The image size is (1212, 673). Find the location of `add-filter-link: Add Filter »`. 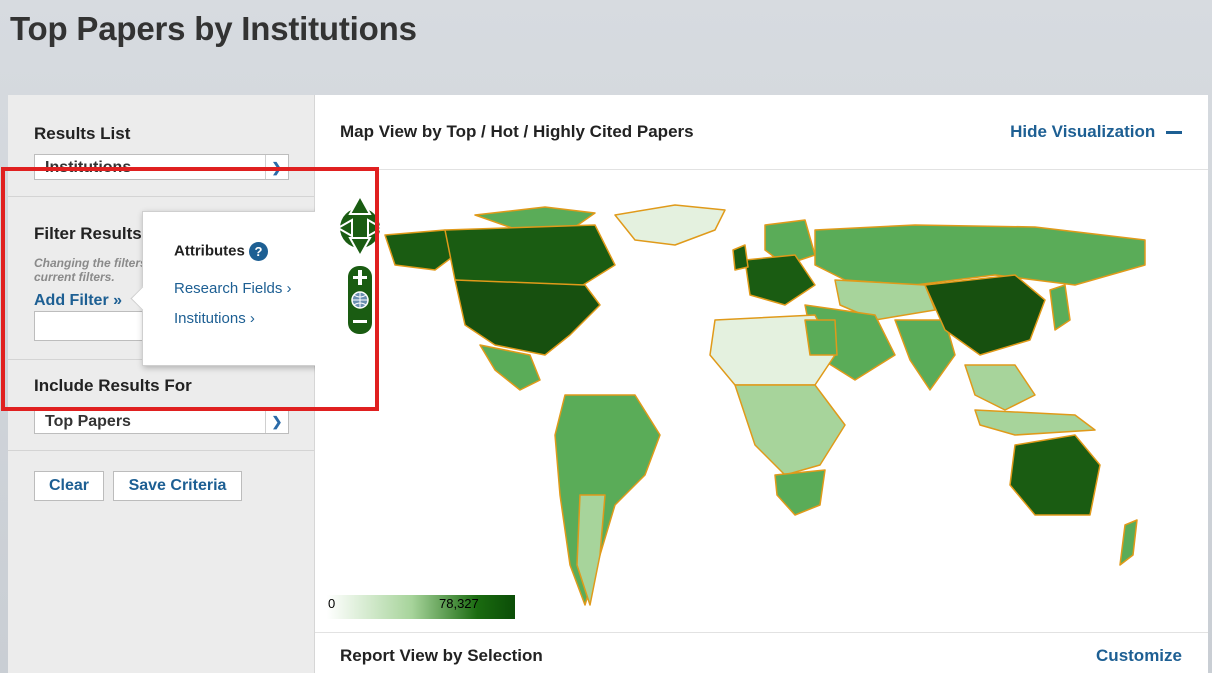

add-filter-link: Add Filter » is located at coordinates (78, 300).